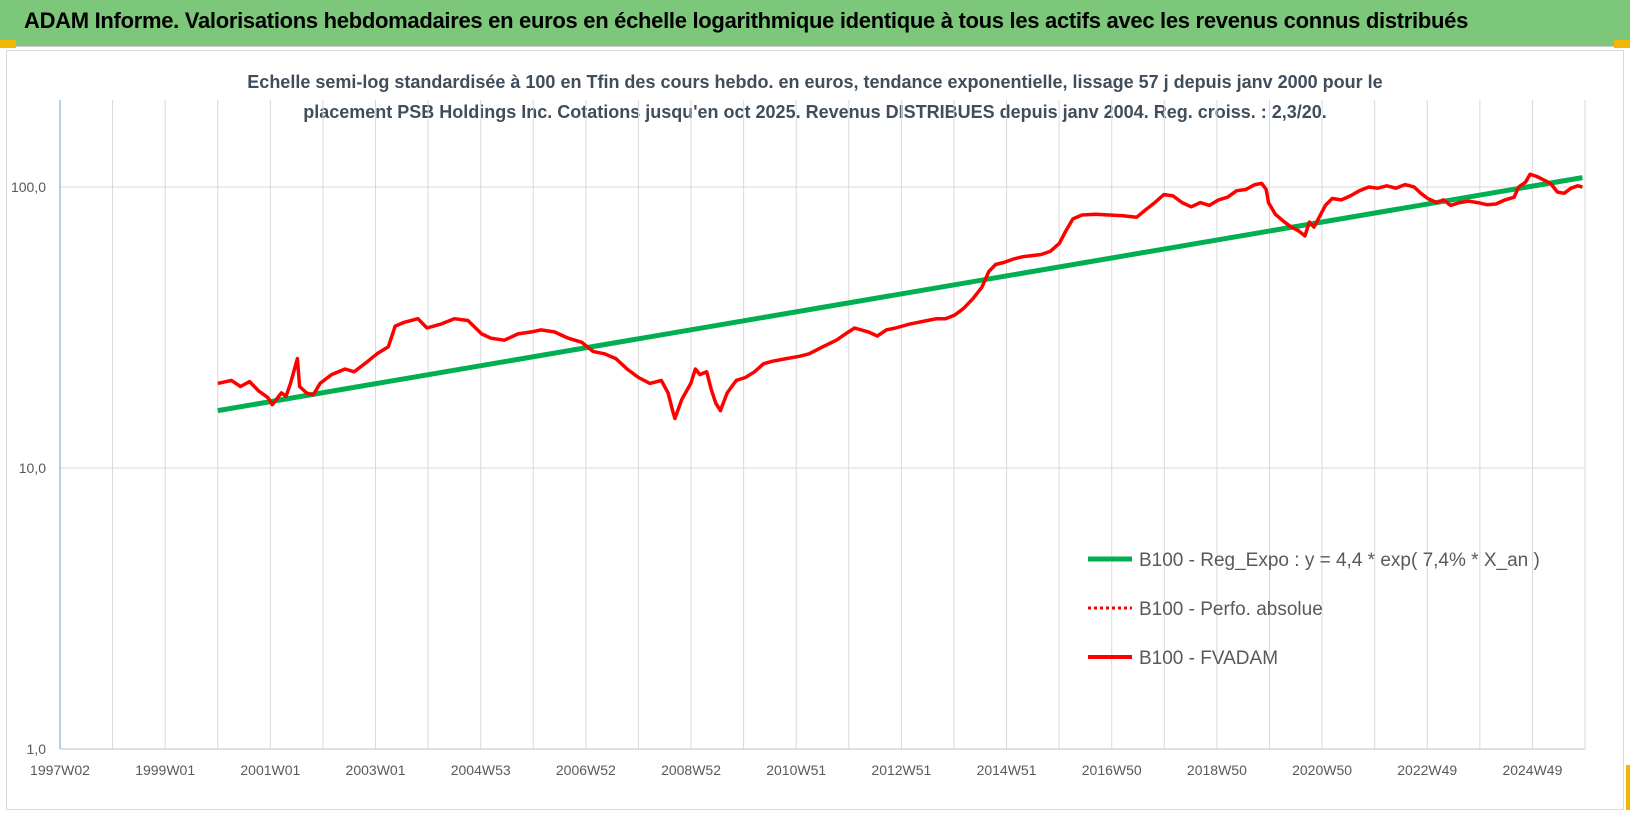  What do you see at coordinates (1622, 44) in the screenshot?
I see `corner-marker-right` at bounding box center [1622, 44].